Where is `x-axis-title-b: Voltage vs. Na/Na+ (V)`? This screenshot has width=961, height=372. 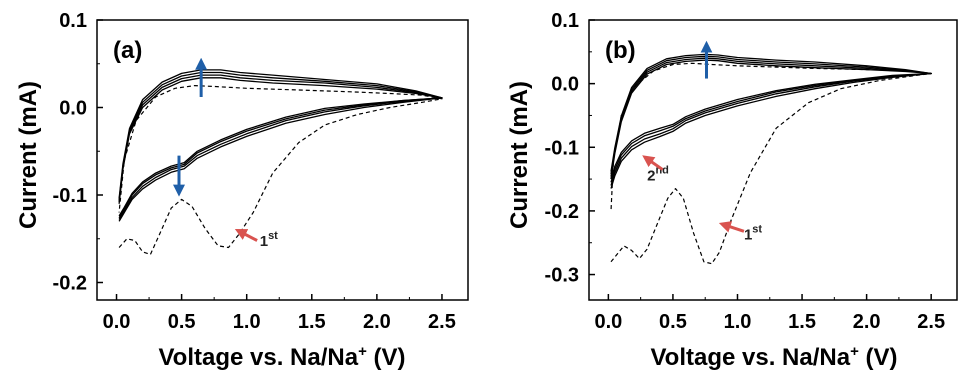 x-axis-title-b: Voltage vs. Na/Na+ (V) is located at coordinates (773, 357).